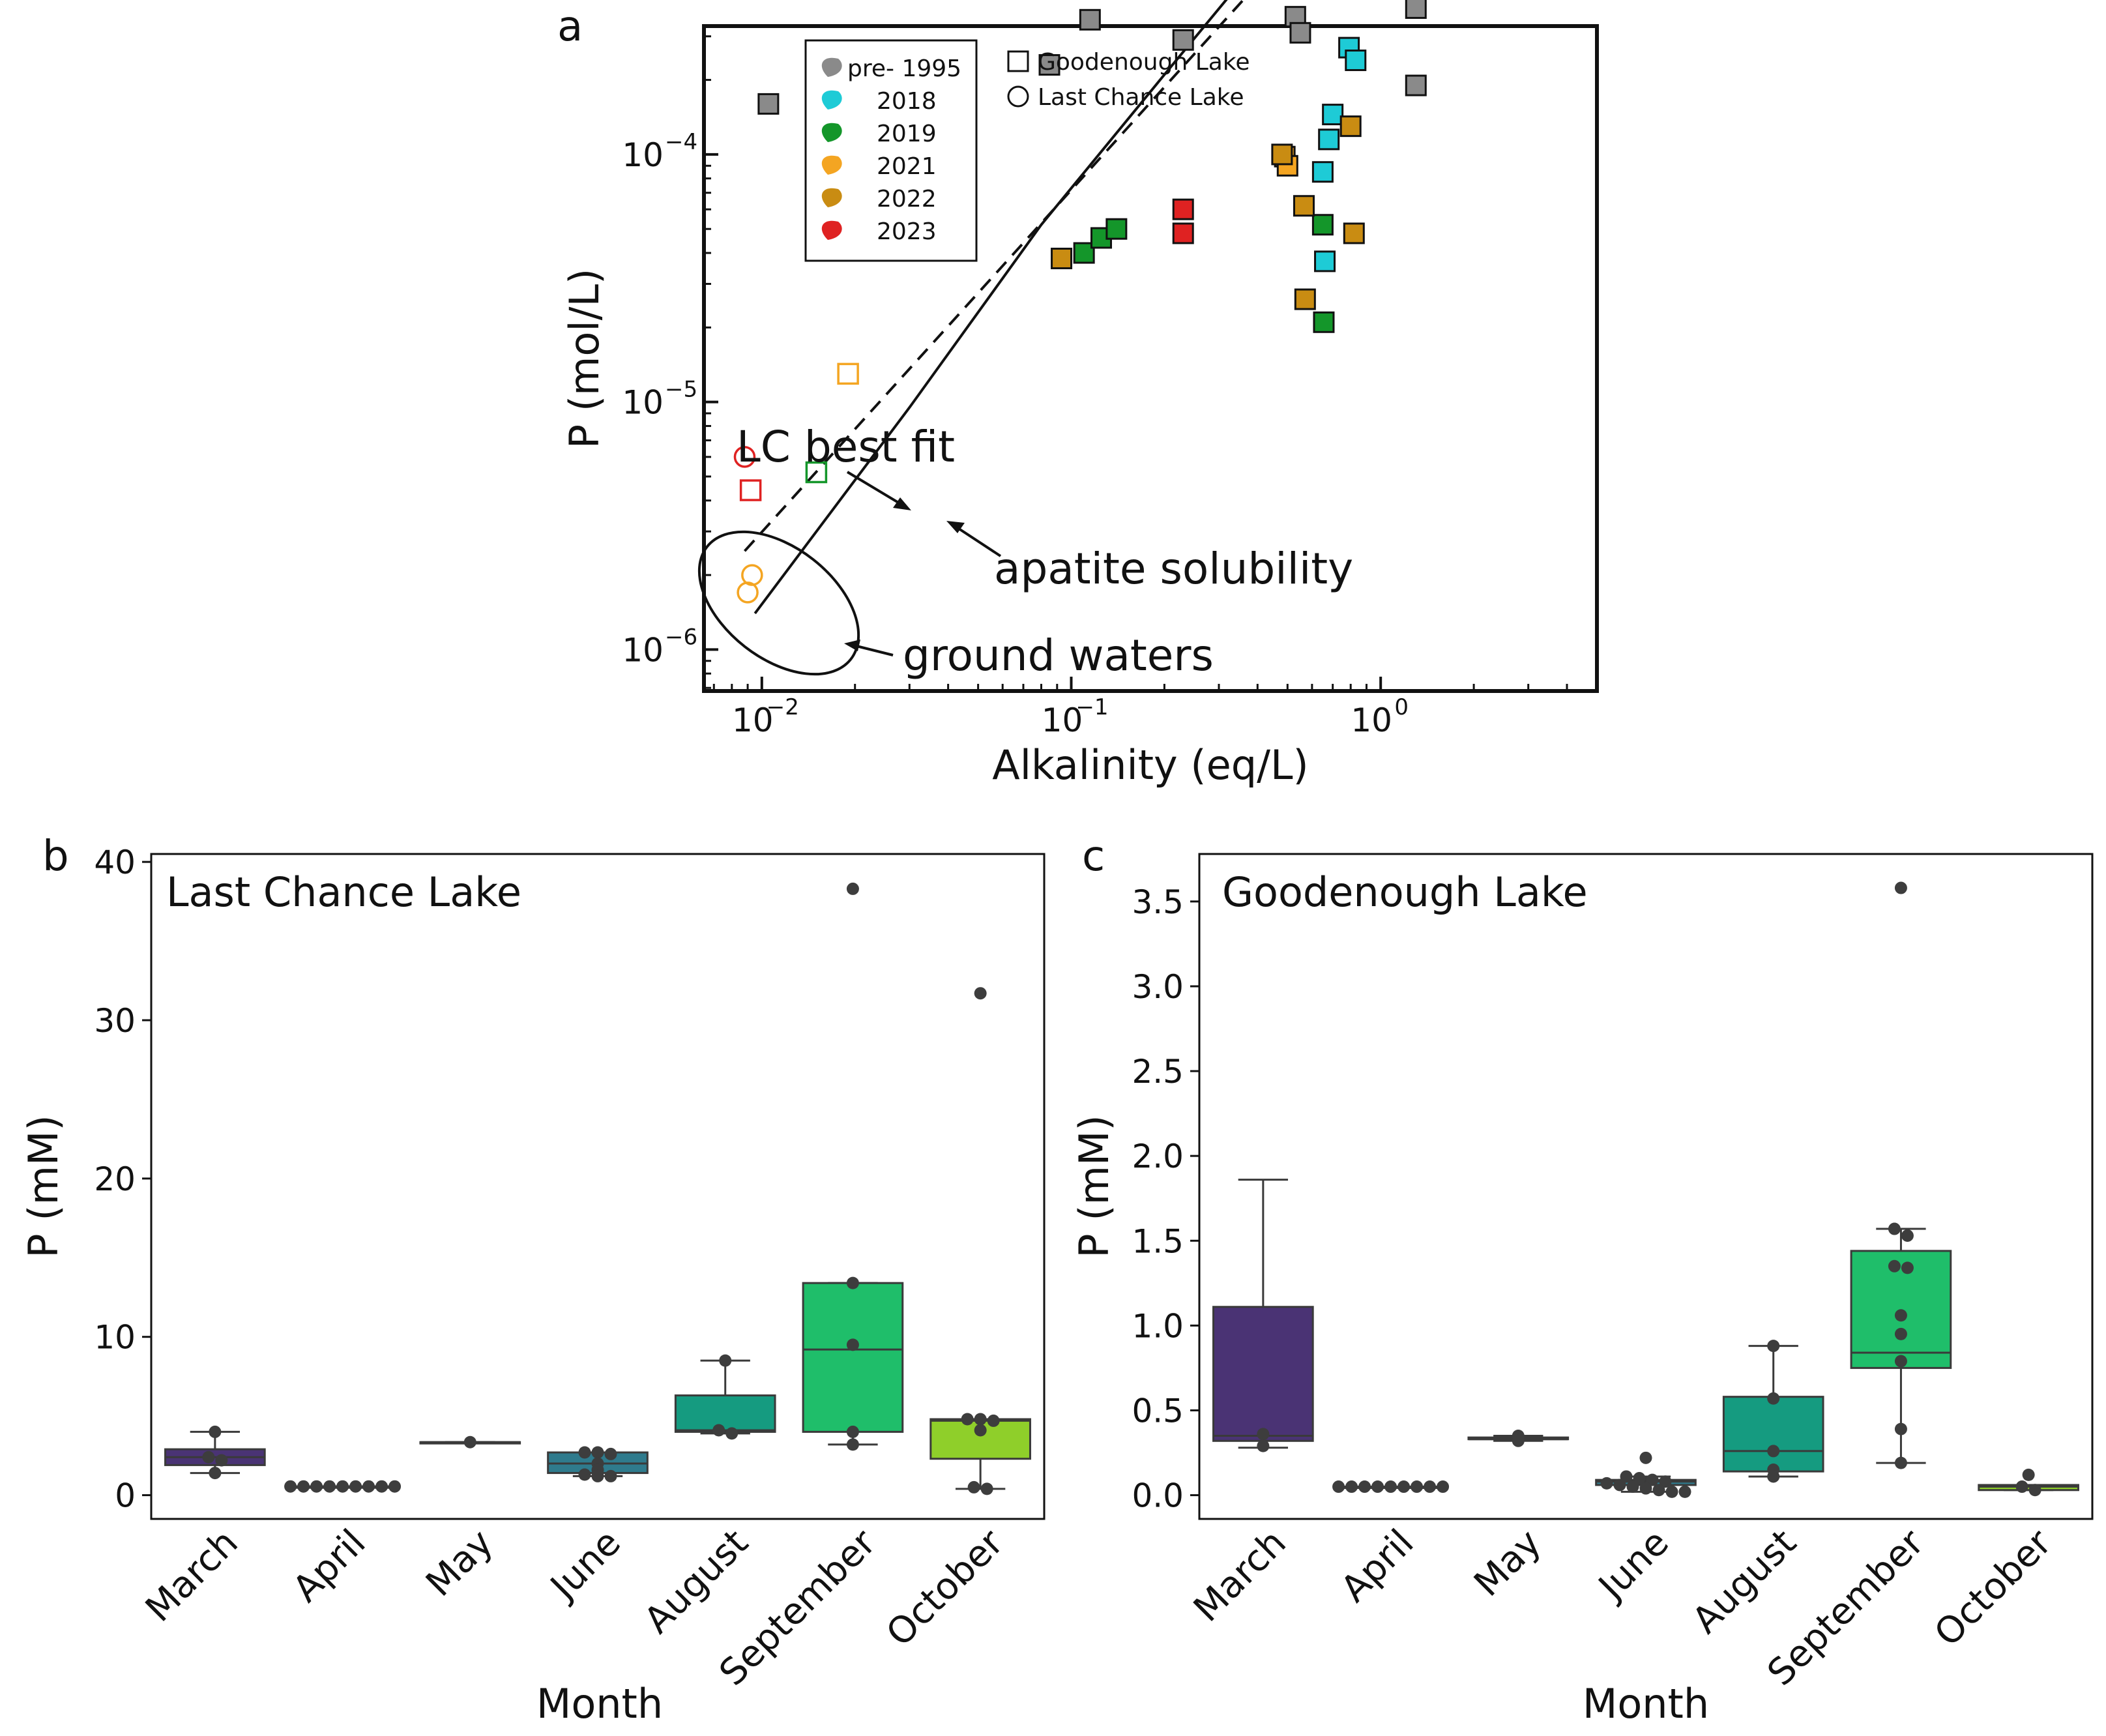 The width and height of the screenshot is (2106, 1736). Describe the element at coordinates (744, 457) in the screenshot. I see `scatter-point-circle` at that location.